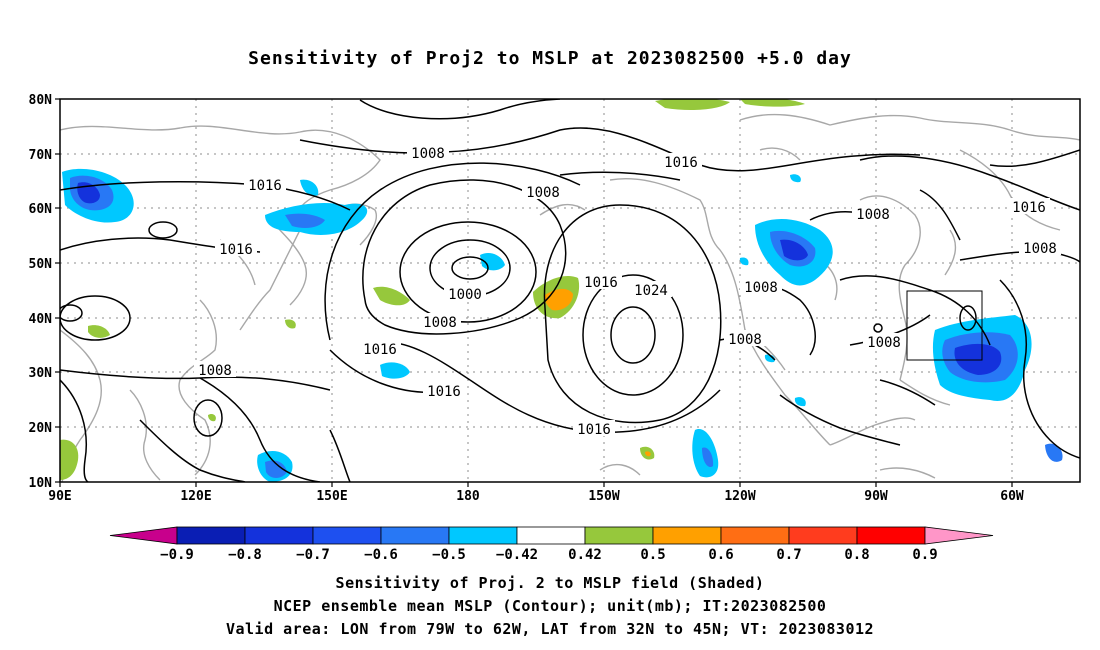 Image resolution: width=1100 pixels, height=650 pixels. I want to click on lon-label: 60W, so click(1012, 496).